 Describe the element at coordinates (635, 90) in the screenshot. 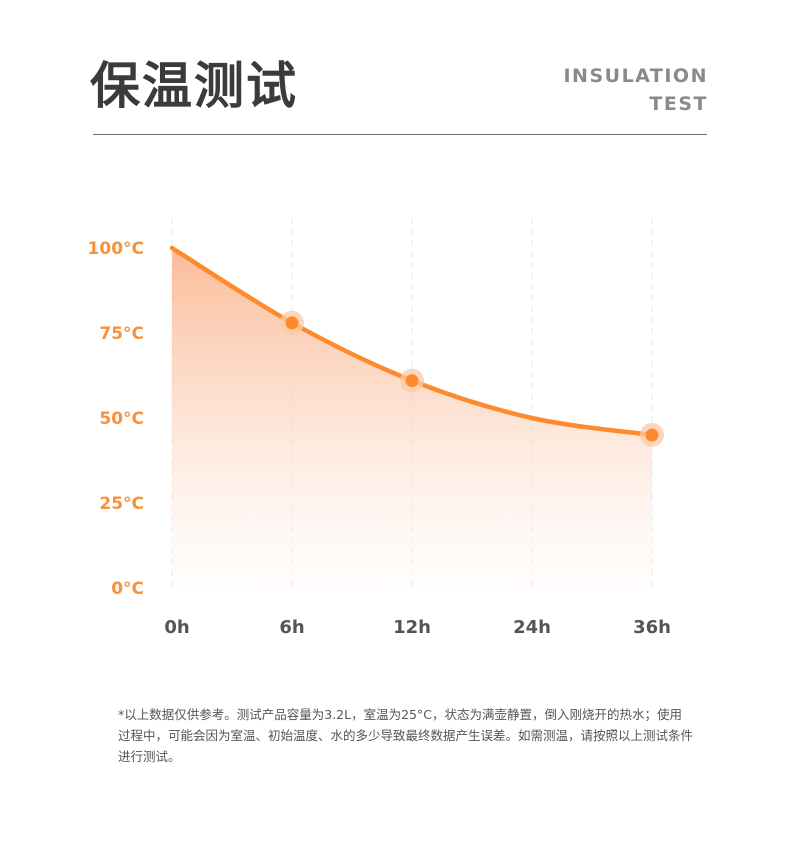

I see `page-subtitle: INSULATION TEST` at that location.